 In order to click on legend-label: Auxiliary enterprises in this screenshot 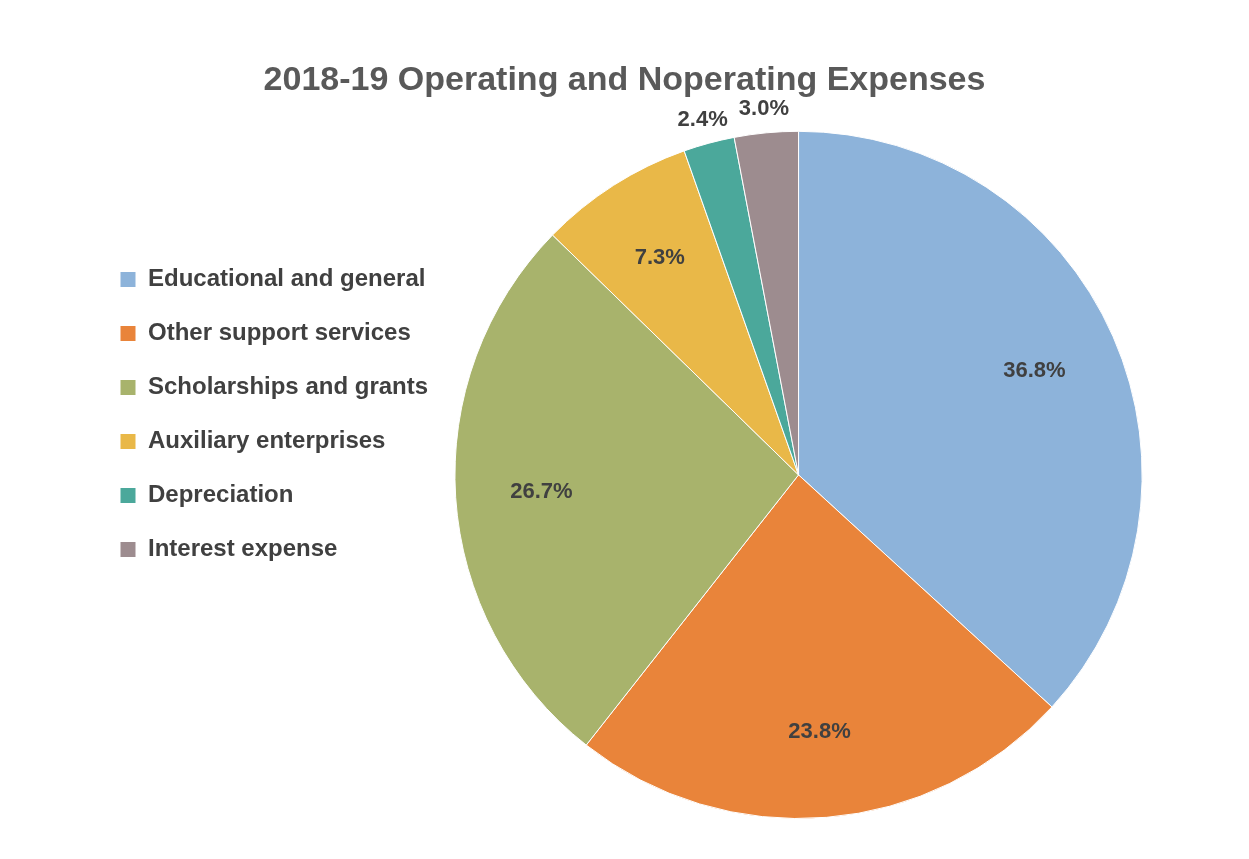, I will do `click(267, 440)`.